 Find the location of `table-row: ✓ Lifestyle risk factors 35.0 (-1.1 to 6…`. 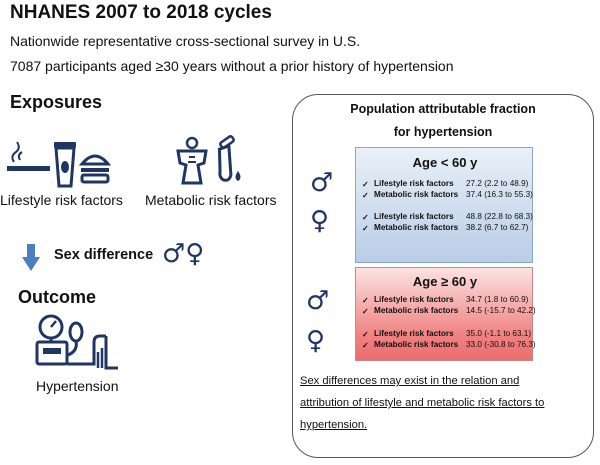

table-row: ✓ Lifestyle risk factors 35.0 (-1.1 to 6… is located at coordinates (447, 334).